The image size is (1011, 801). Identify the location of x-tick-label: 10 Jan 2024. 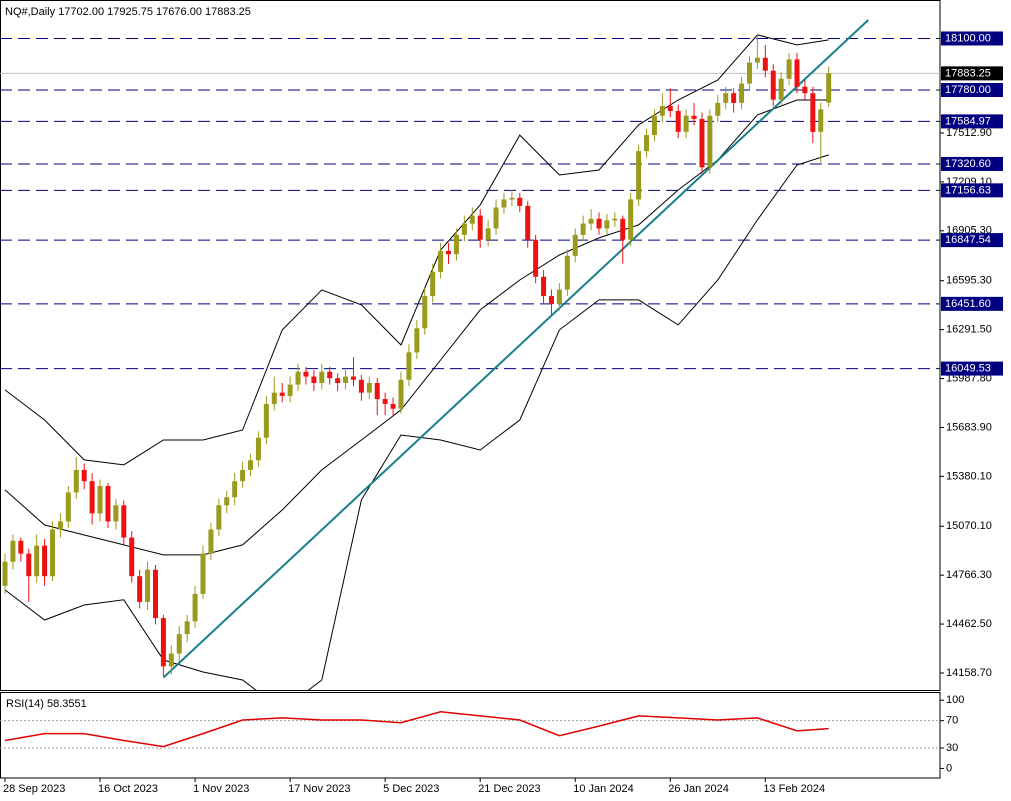
(603, 789).